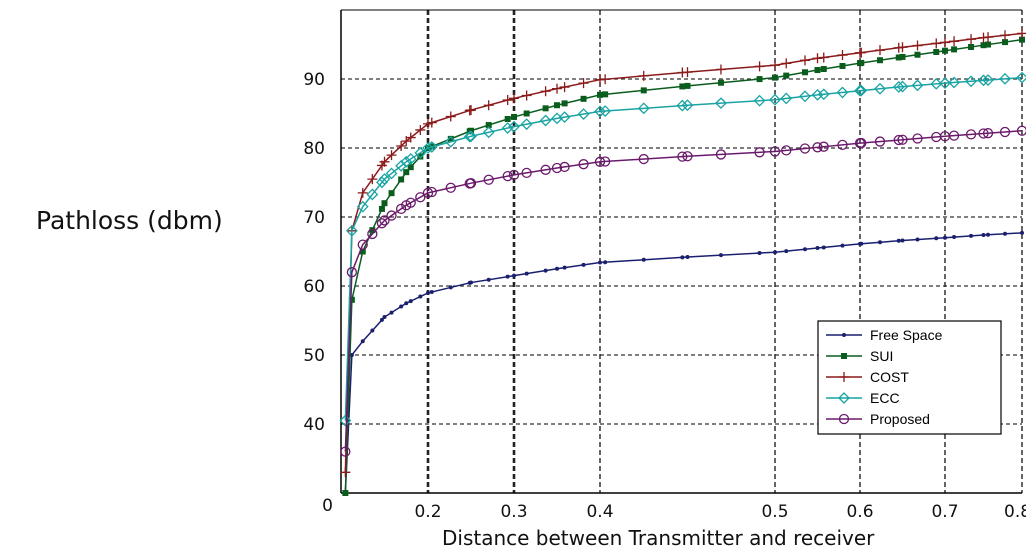  What do you see at coordinates (900, 419) in the screenshot?
I see `legend-label-proposed: Proposed` at bounding box center [900, 419].